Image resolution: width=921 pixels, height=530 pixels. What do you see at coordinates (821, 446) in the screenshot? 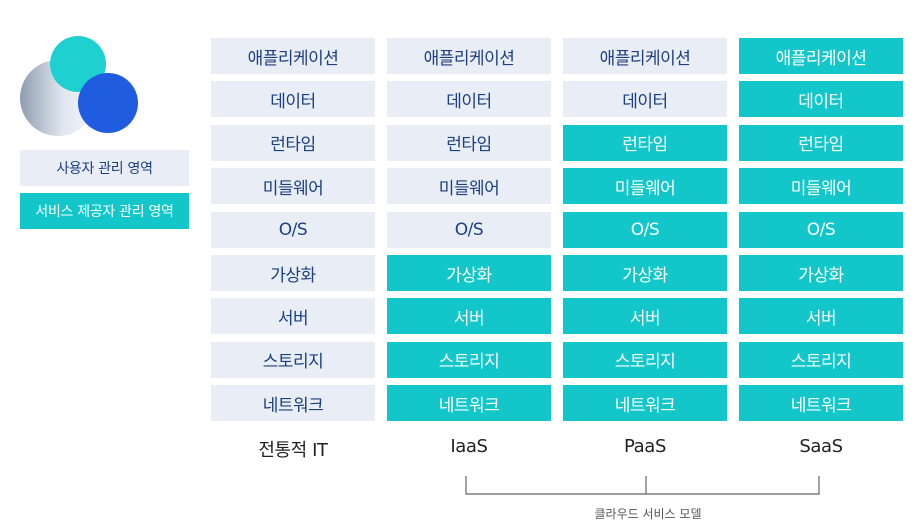
I see `column-label: SaaS` at bounding box center [821, 446].